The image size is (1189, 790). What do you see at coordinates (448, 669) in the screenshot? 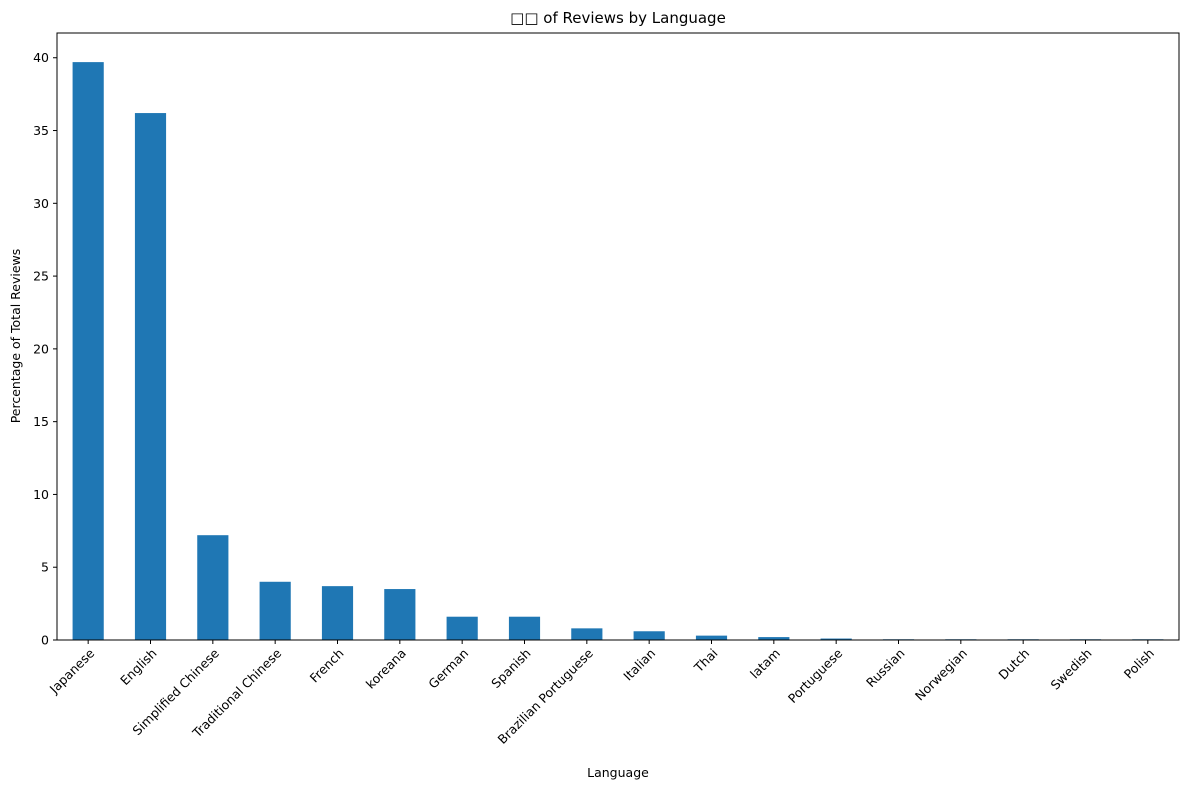
I see `x-tick-label: German` at bounding box center [448, 669].